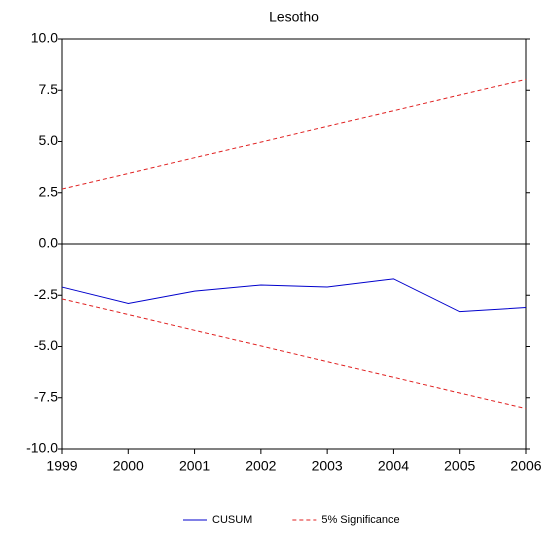 This screenshot has height=533, width=549. Describe the element at coordinates (260, 466) in the screenshot. I see `x-tick-label: 2002` at that location.